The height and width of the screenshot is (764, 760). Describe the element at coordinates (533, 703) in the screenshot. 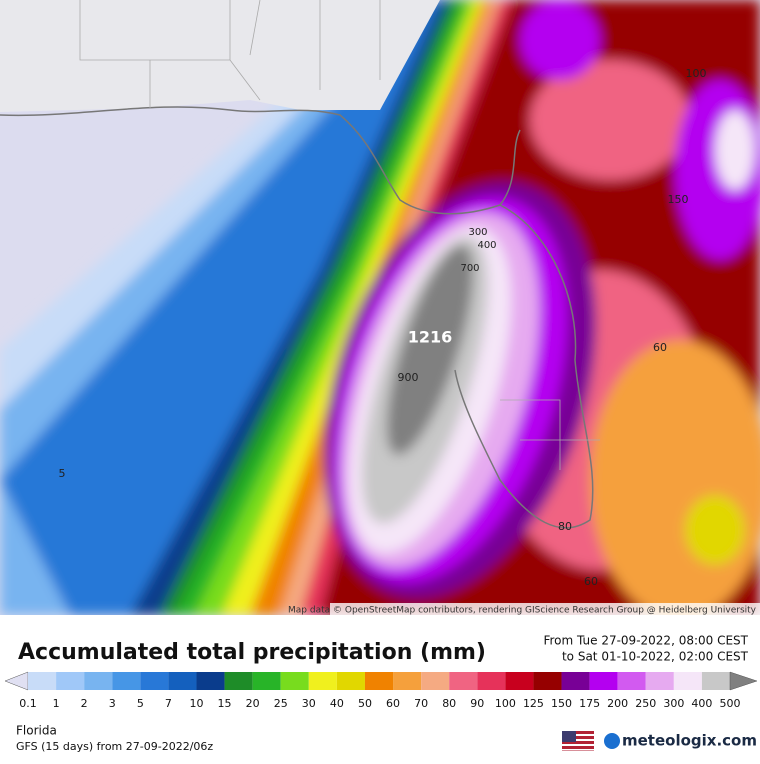

I see `legend-label: 125` at that location.